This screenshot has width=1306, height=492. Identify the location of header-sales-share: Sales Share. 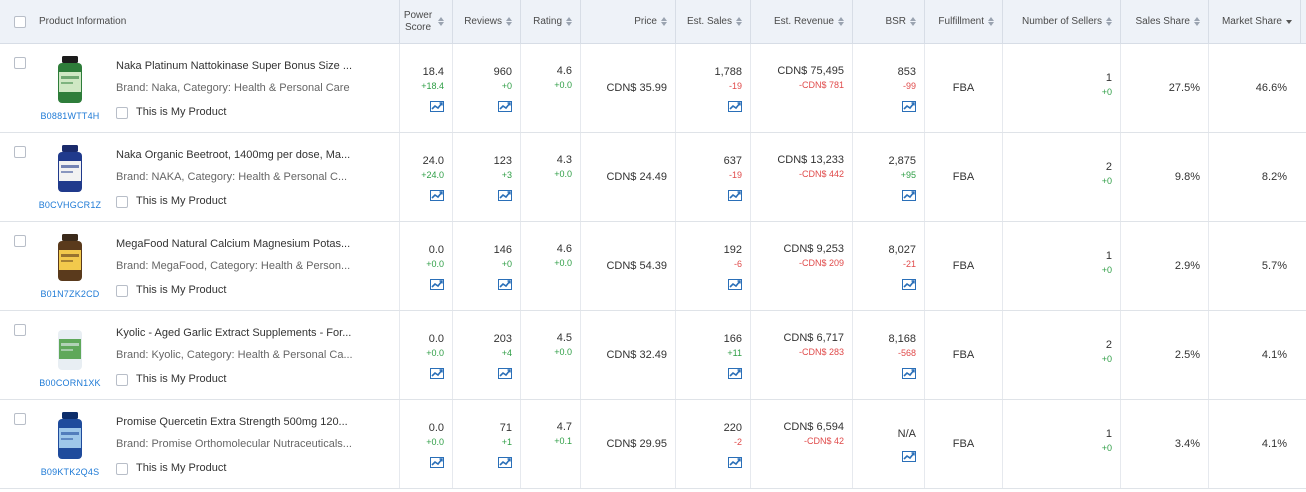
(1165, 21).